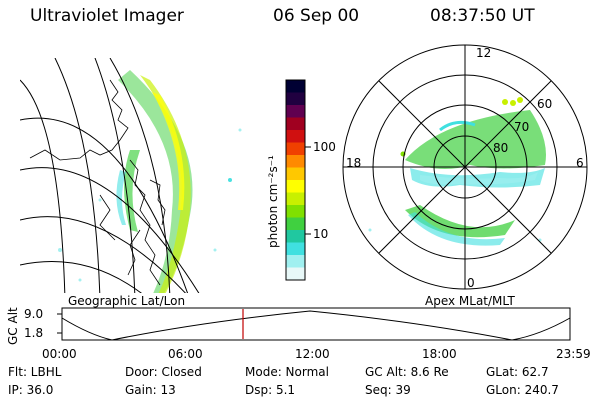 Image resolution: width=600 pixels, height=400 pixels. I want to click on info-gcalt: GC Alt: 8.6 Re, so click(407, 372).